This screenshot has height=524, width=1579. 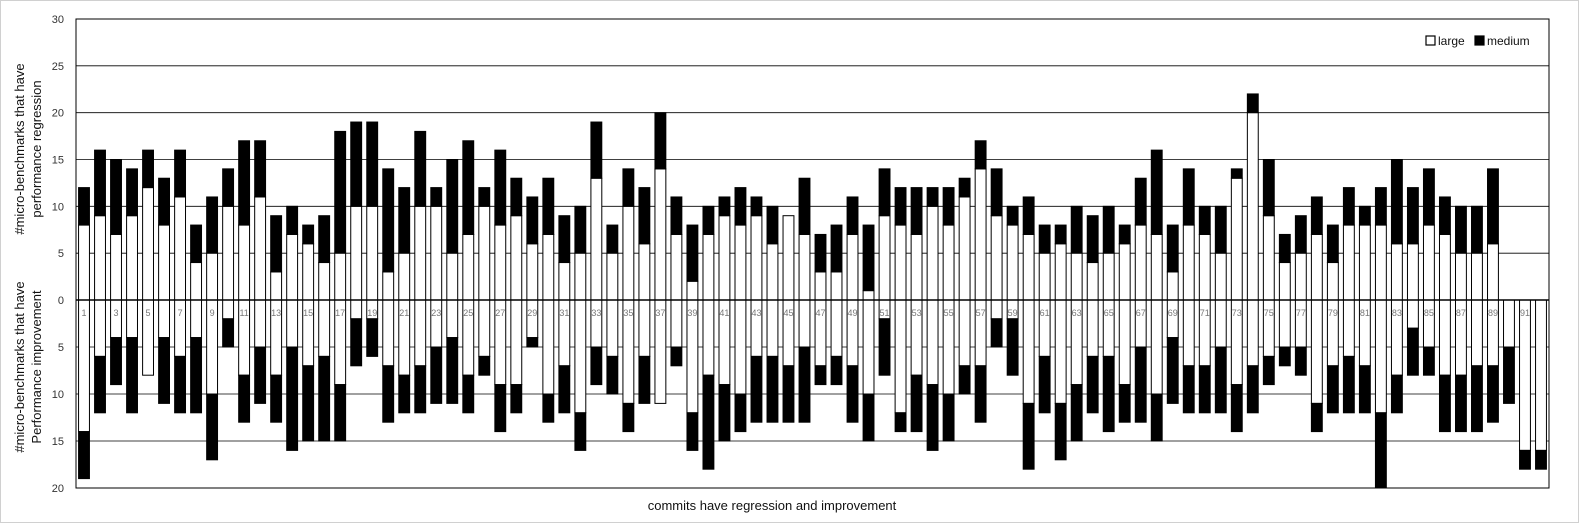 I want to click on x-tick-label: 29, so click(x=532, y=313).